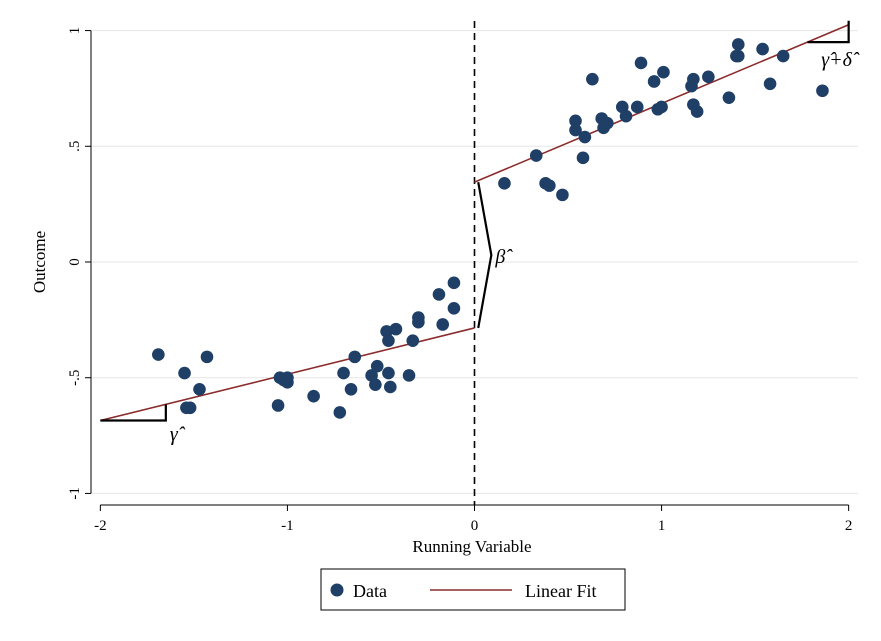 The image size is (881, 641). What do you see at coordinates (475, 526) in the screenshot?
I see `x-tick-label-2: 0` at bounding box center [475, 526].